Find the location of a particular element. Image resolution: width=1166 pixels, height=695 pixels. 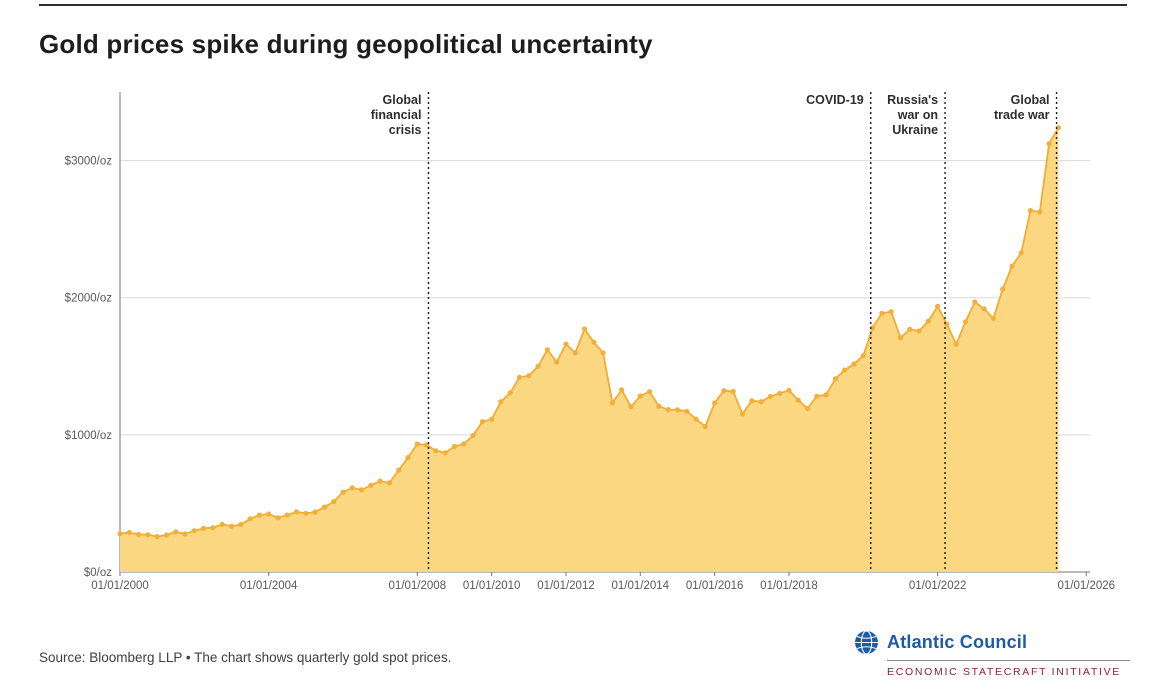

x-axis-label: 01/01/2004 is located at coordinates (269, 586).